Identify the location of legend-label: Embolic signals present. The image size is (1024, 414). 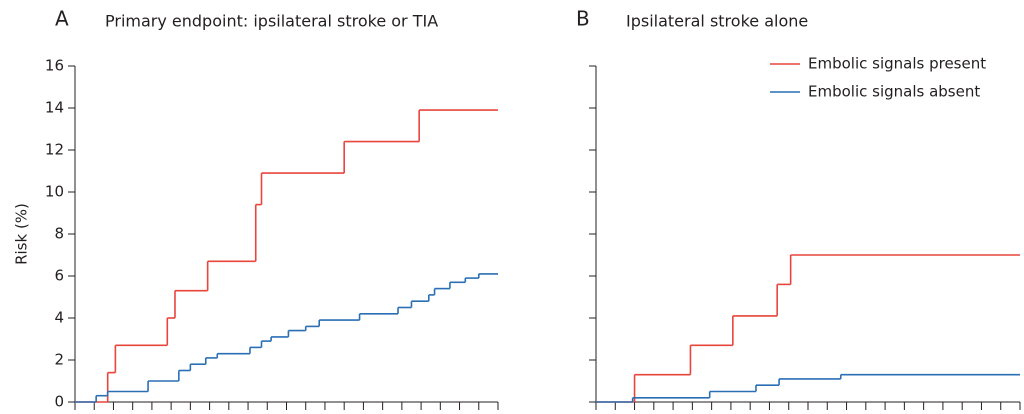
(897, 64).